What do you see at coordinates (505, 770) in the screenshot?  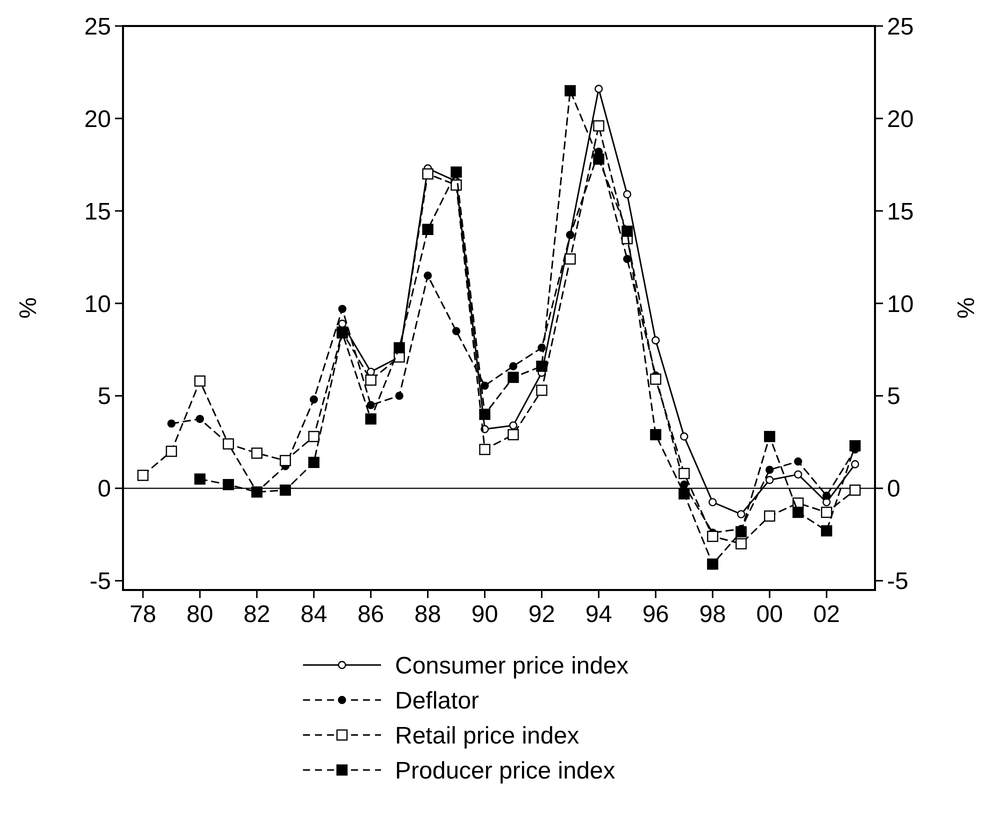 I see `legend-label: Producer price index` at bounding box center [505, 770].